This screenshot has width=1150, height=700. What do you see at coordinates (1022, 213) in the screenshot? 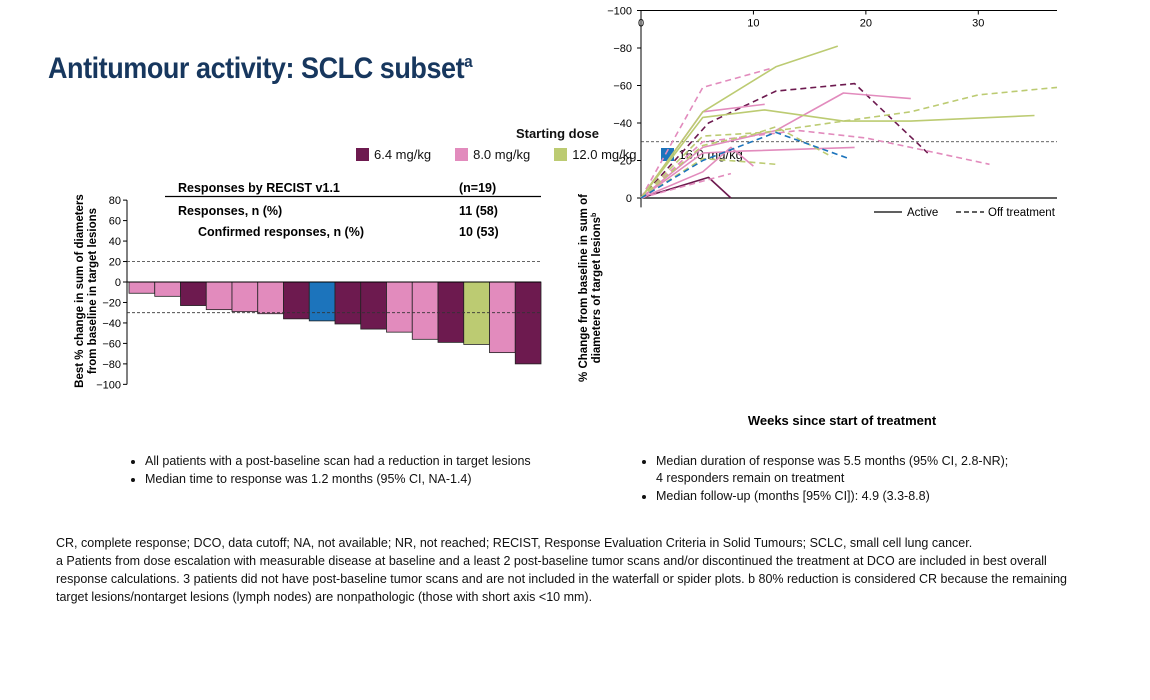
I see `spider-legend-off-label: Off treatment` at bounding box center [1022, 213].